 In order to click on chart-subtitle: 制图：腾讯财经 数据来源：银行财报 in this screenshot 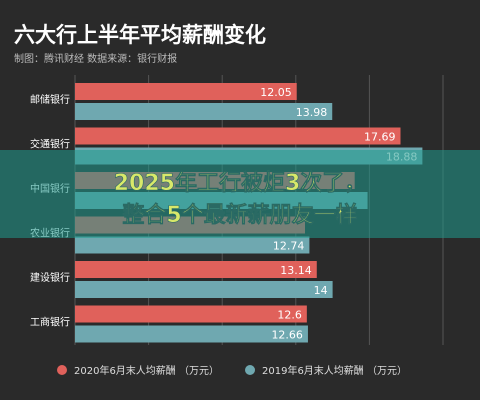, I will do `click(95, 58)`.